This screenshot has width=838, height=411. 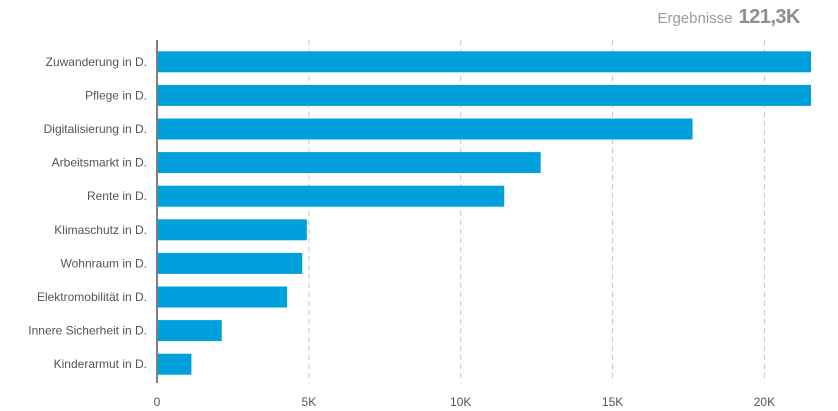 I want to click on results-summary: Ergebnisse 121,3K, so click(x=728, y=17).